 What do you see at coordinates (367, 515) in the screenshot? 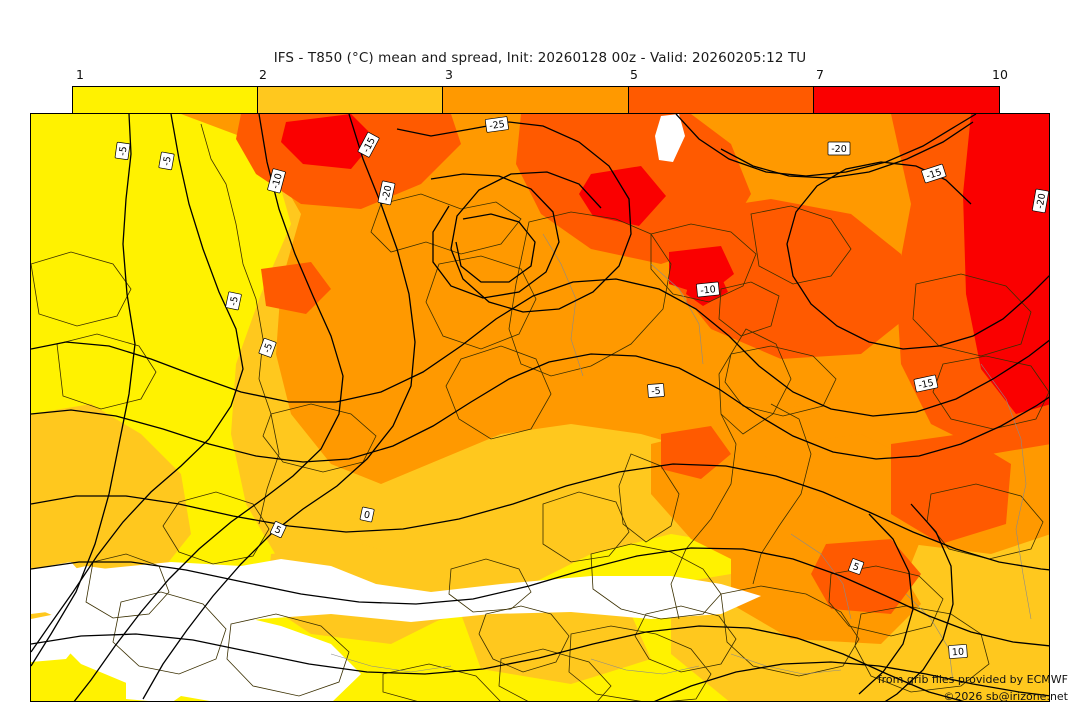
I see `svg-text: 0` at bounding box center [367, 515].